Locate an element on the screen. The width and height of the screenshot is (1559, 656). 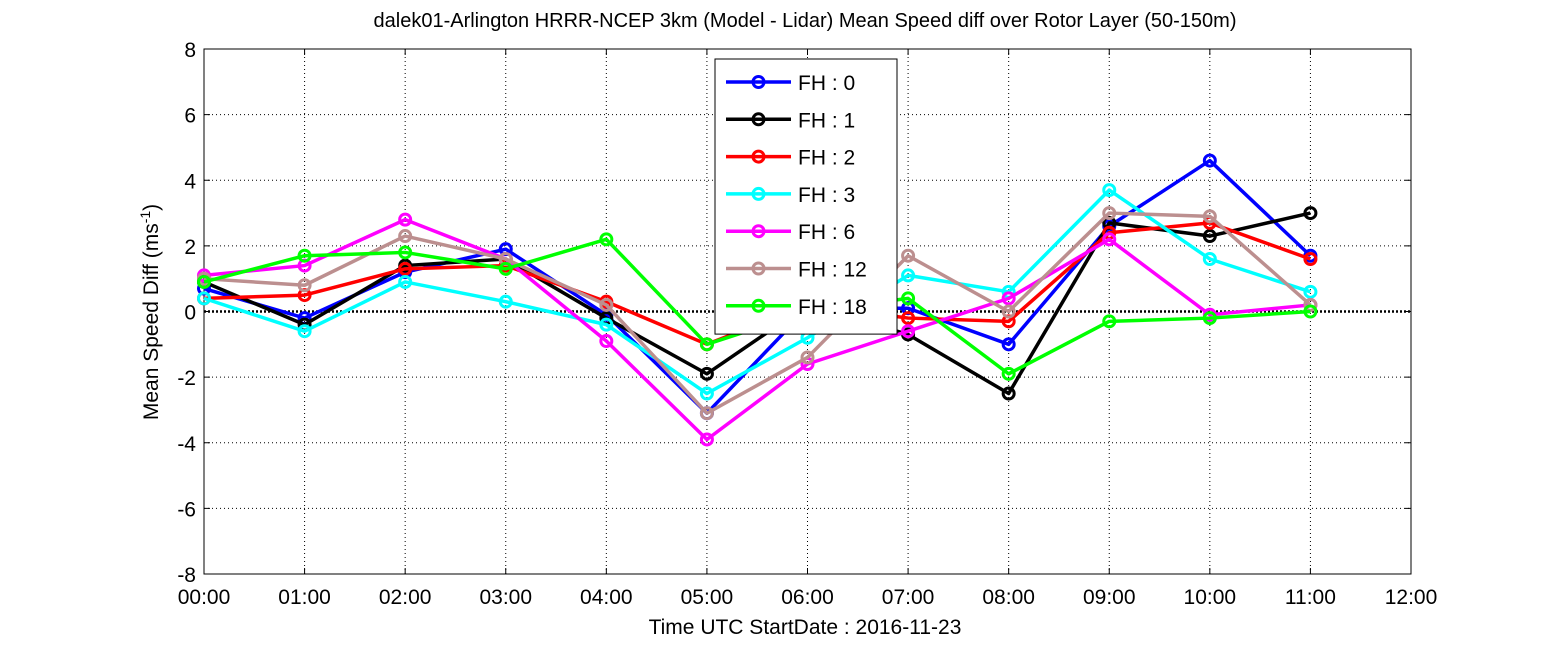
y-tick-label: -6 is located at coordinates (186, 509).